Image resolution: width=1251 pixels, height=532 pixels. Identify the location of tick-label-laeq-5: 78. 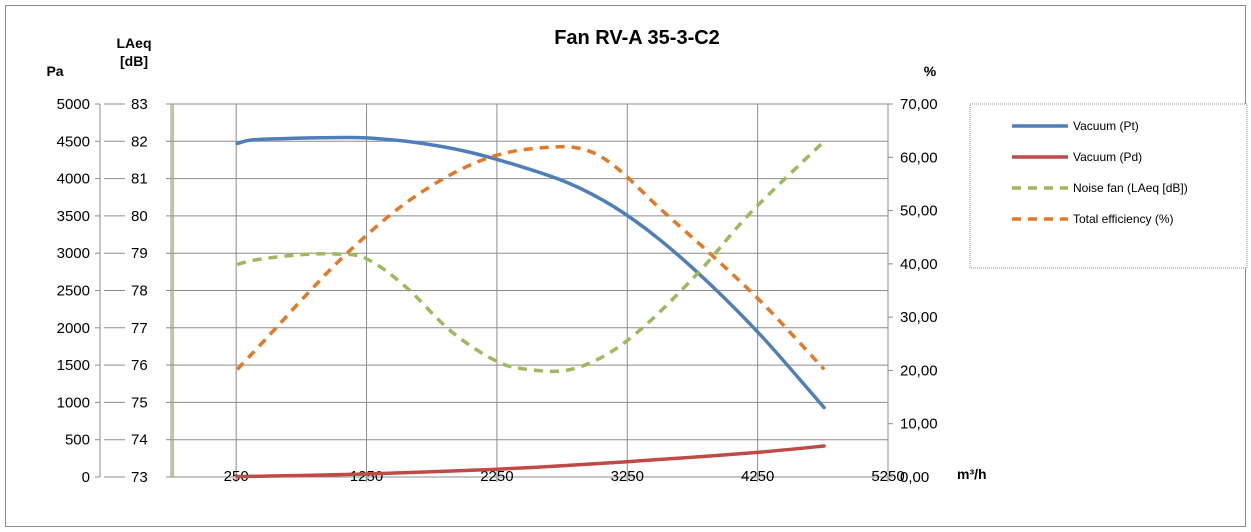
(139, 291).